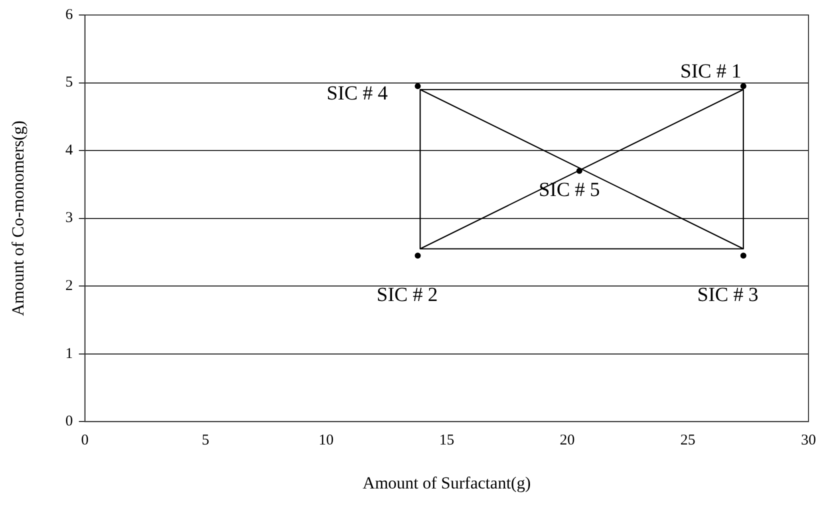  What do you see at coordinates (69, 286) in the screenshot?
I see `y-tick-label: 2` at bounding box center [69, 286].